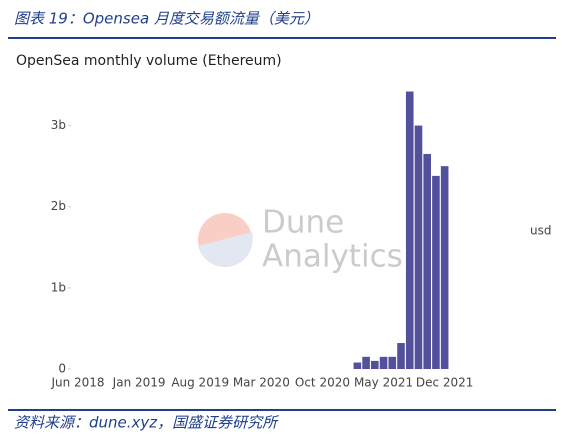  What do you see at coordinates (146, 423) in the screenshot?
I see `source: 资料来源：dune.xyz，国盛证券研究所` at bounding box center [146, 423].